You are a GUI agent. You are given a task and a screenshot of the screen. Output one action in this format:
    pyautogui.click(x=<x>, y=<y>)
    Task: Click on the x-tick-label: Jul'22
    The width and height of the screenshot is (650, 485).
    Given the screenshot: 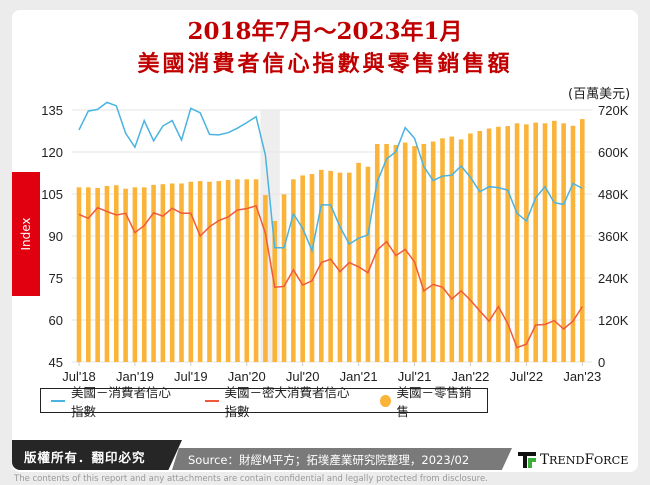 What is the action you would take?
    pyautogui.click(x=527, y=376)
    